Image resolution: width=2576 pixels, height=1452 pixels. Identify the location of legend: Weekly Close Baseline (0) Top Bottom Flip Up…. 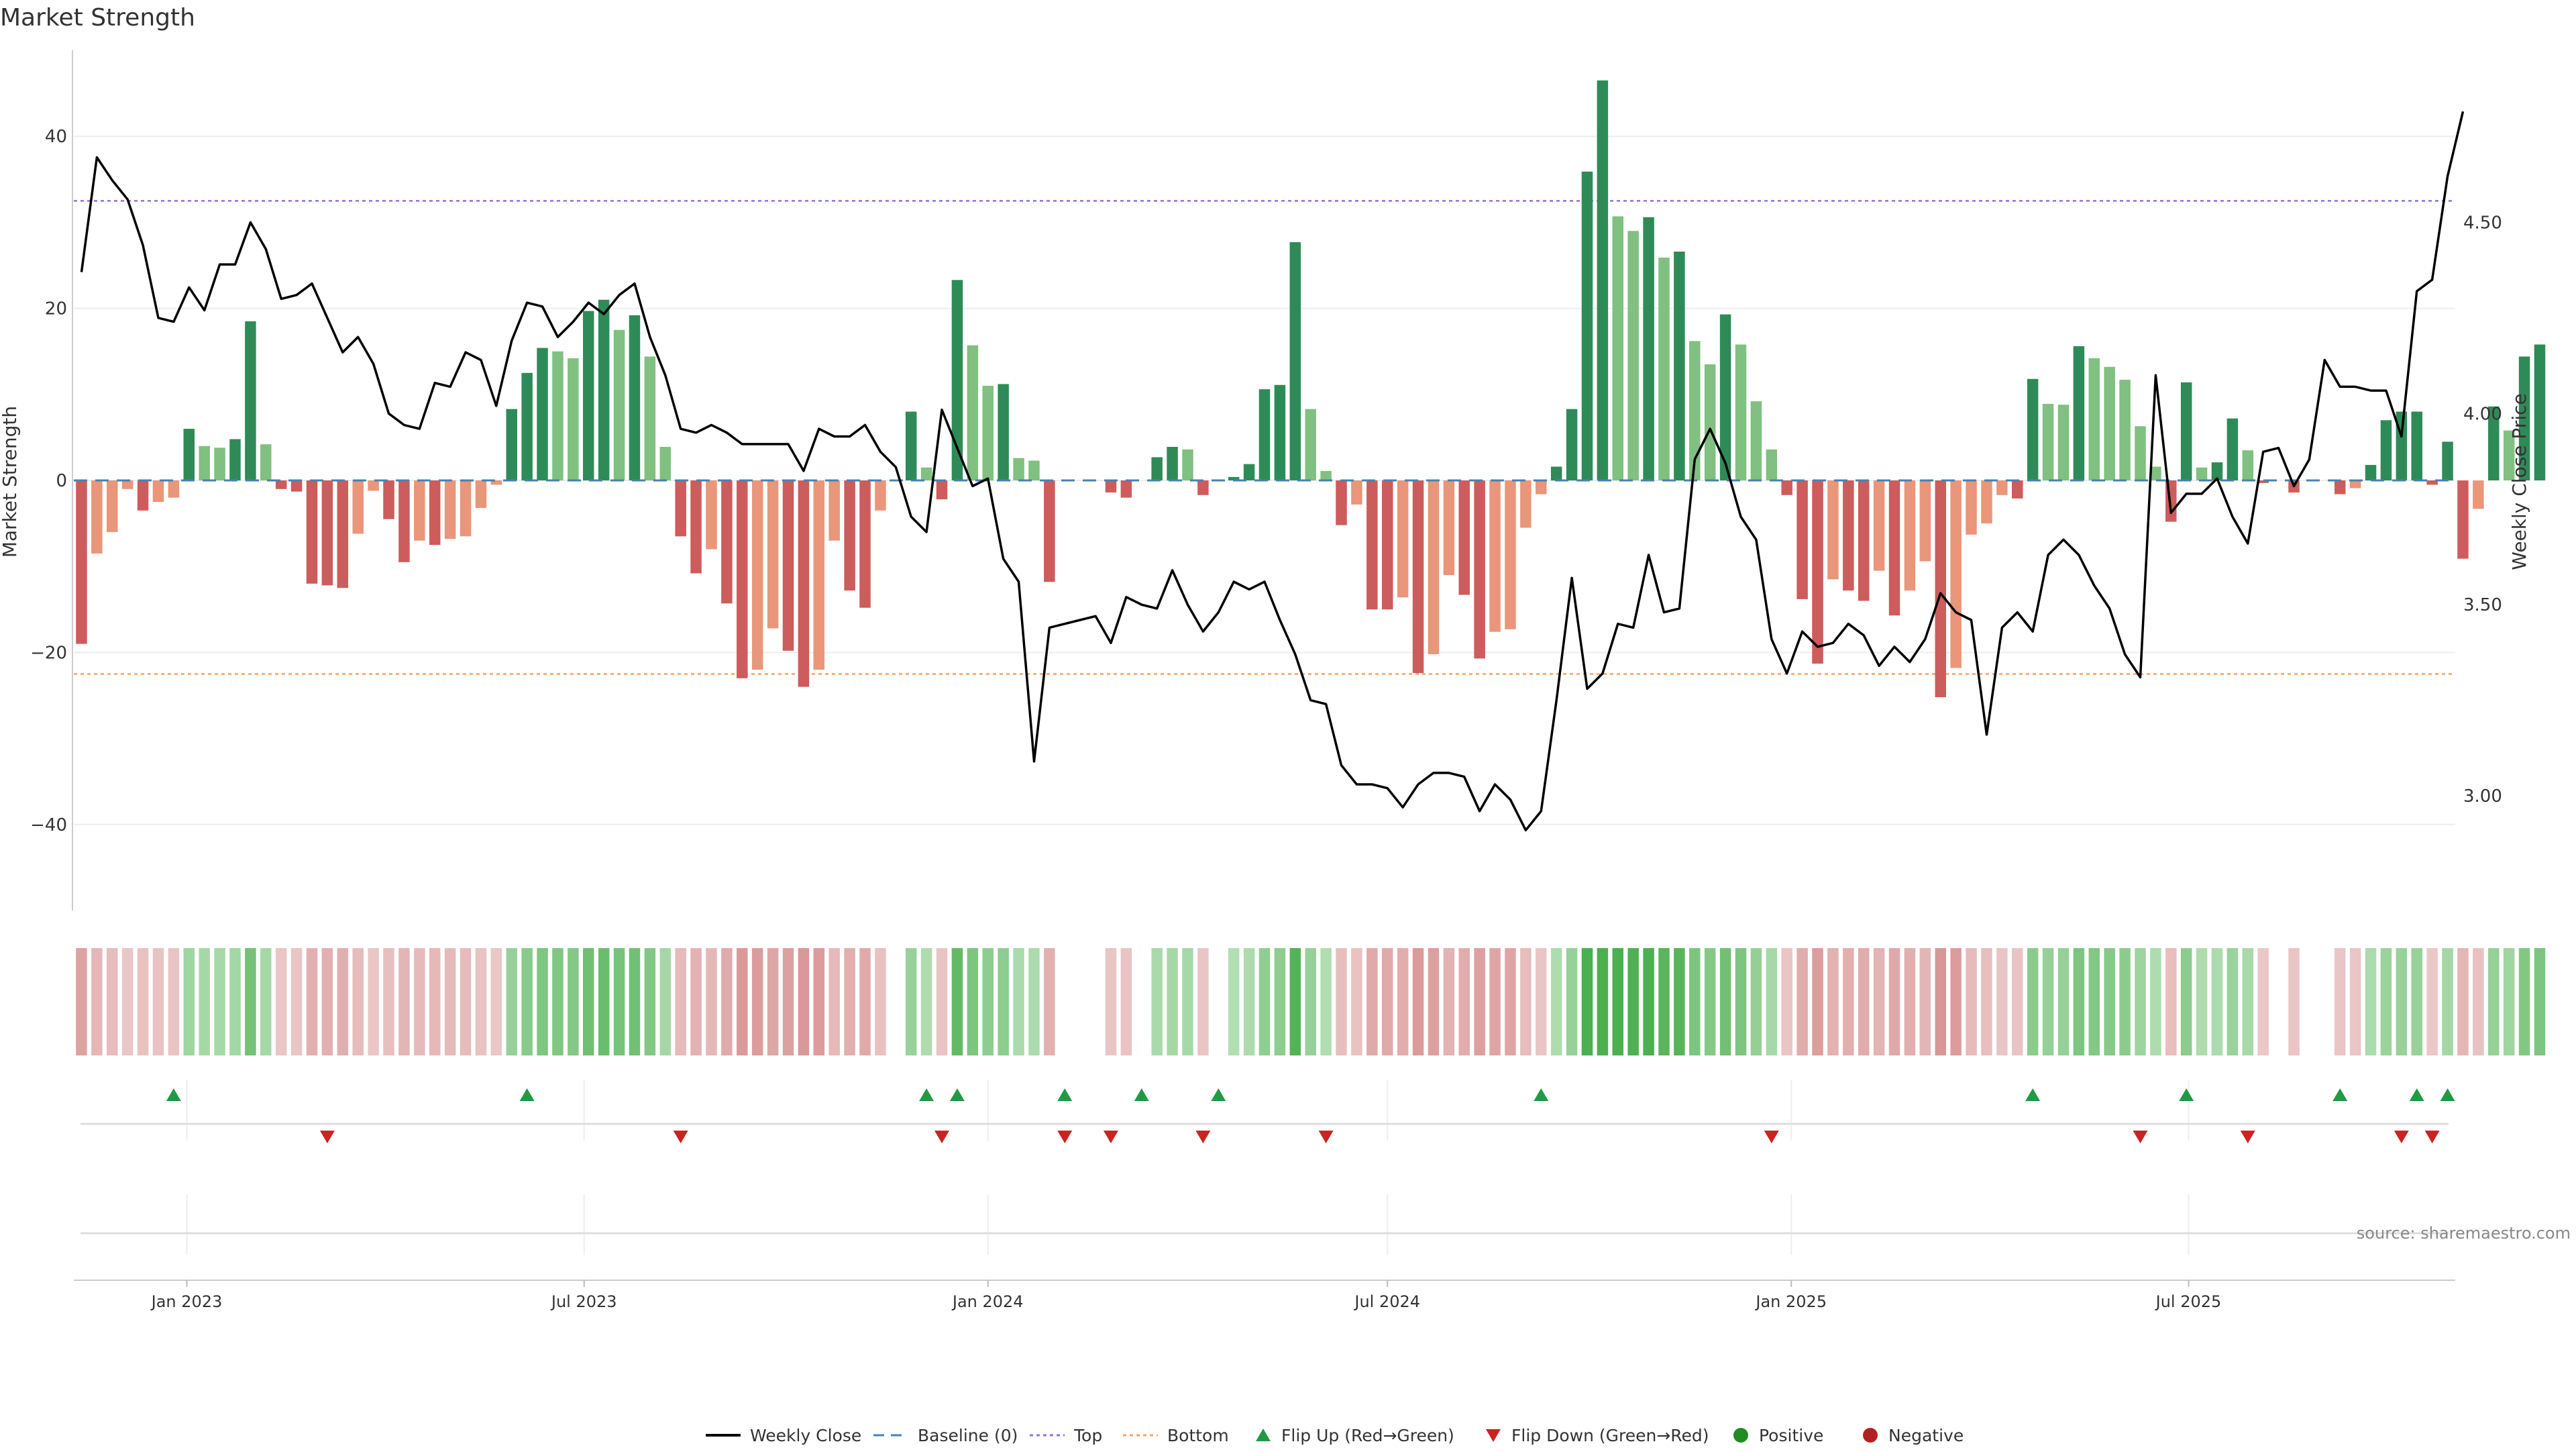
(1335, 1436).